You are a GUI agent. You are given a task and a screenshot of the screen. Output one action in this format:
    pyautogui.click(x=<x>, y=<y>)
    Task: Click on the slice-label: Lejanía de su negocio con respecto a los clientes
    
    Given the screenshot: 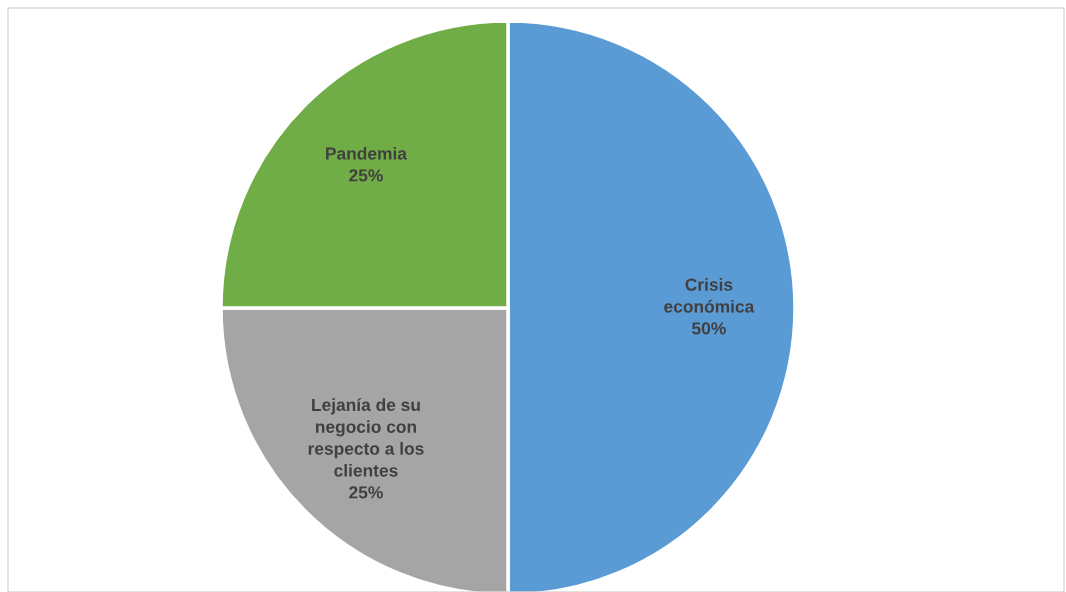 What is the action you would take?
    pyautogui.click(x=366, y=437)
    